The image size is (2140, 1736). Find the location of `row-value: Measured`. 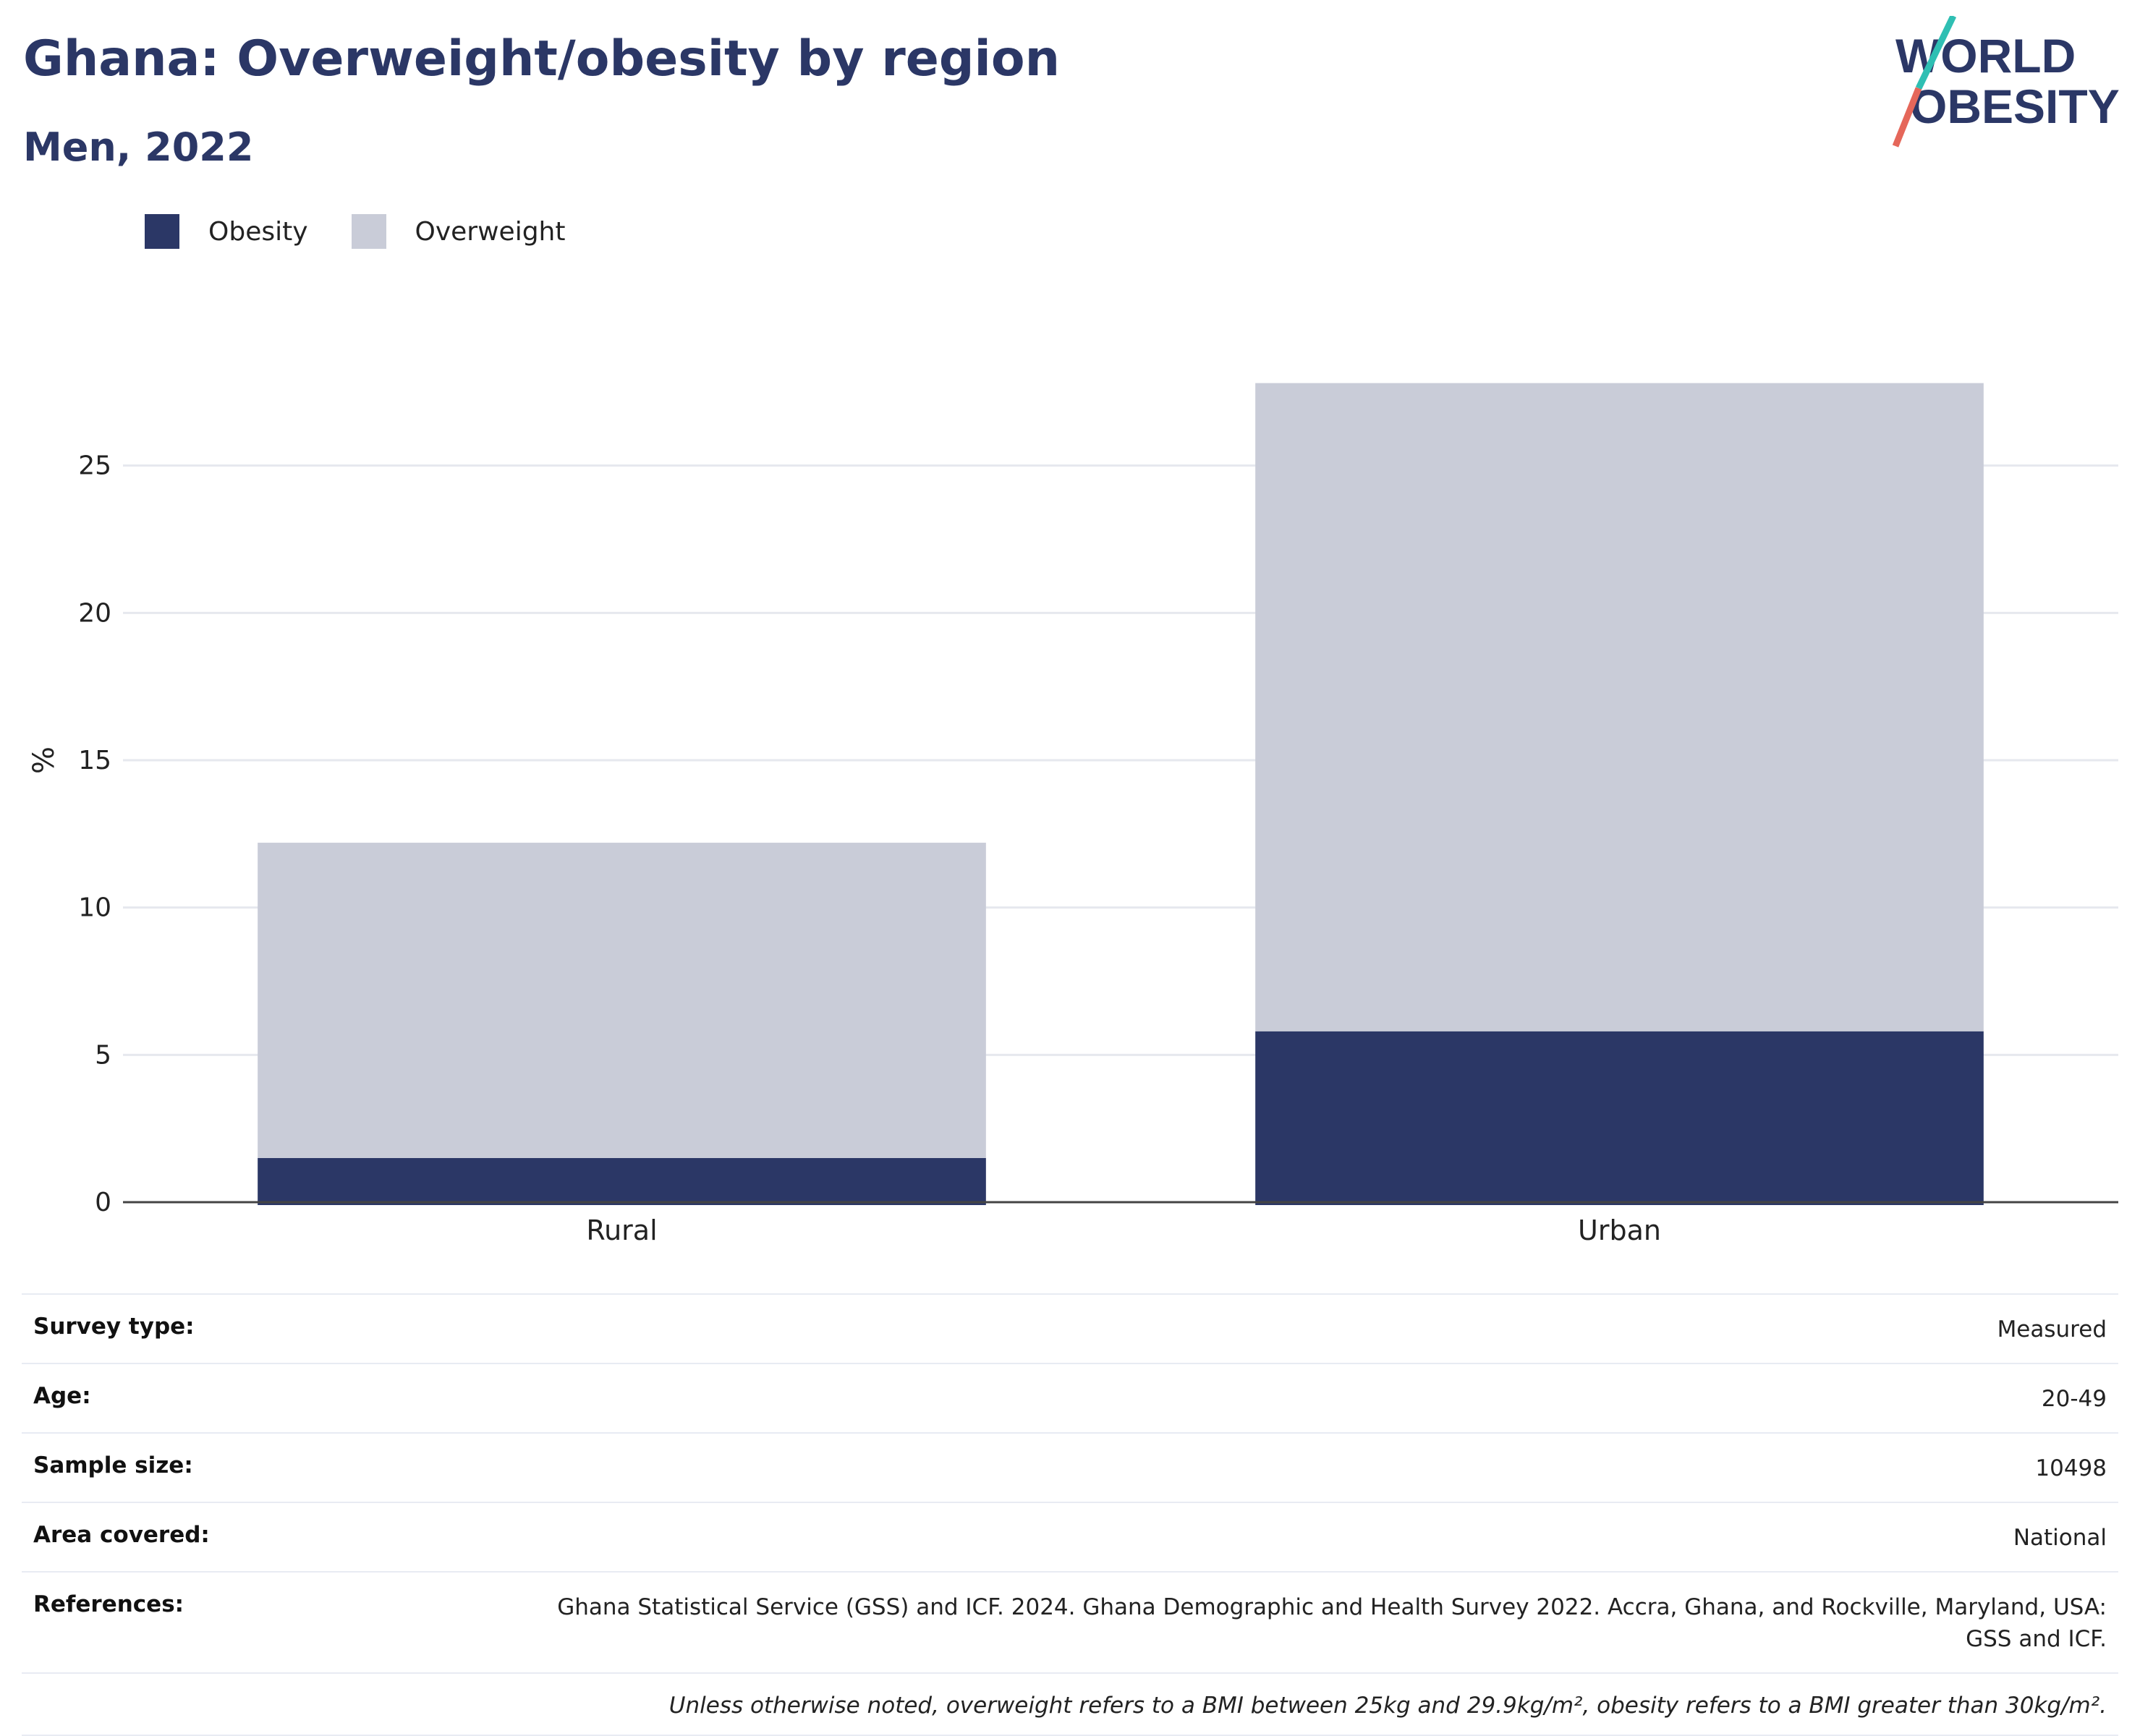

row-value: Measured is located at coordinates (2052, 1330).